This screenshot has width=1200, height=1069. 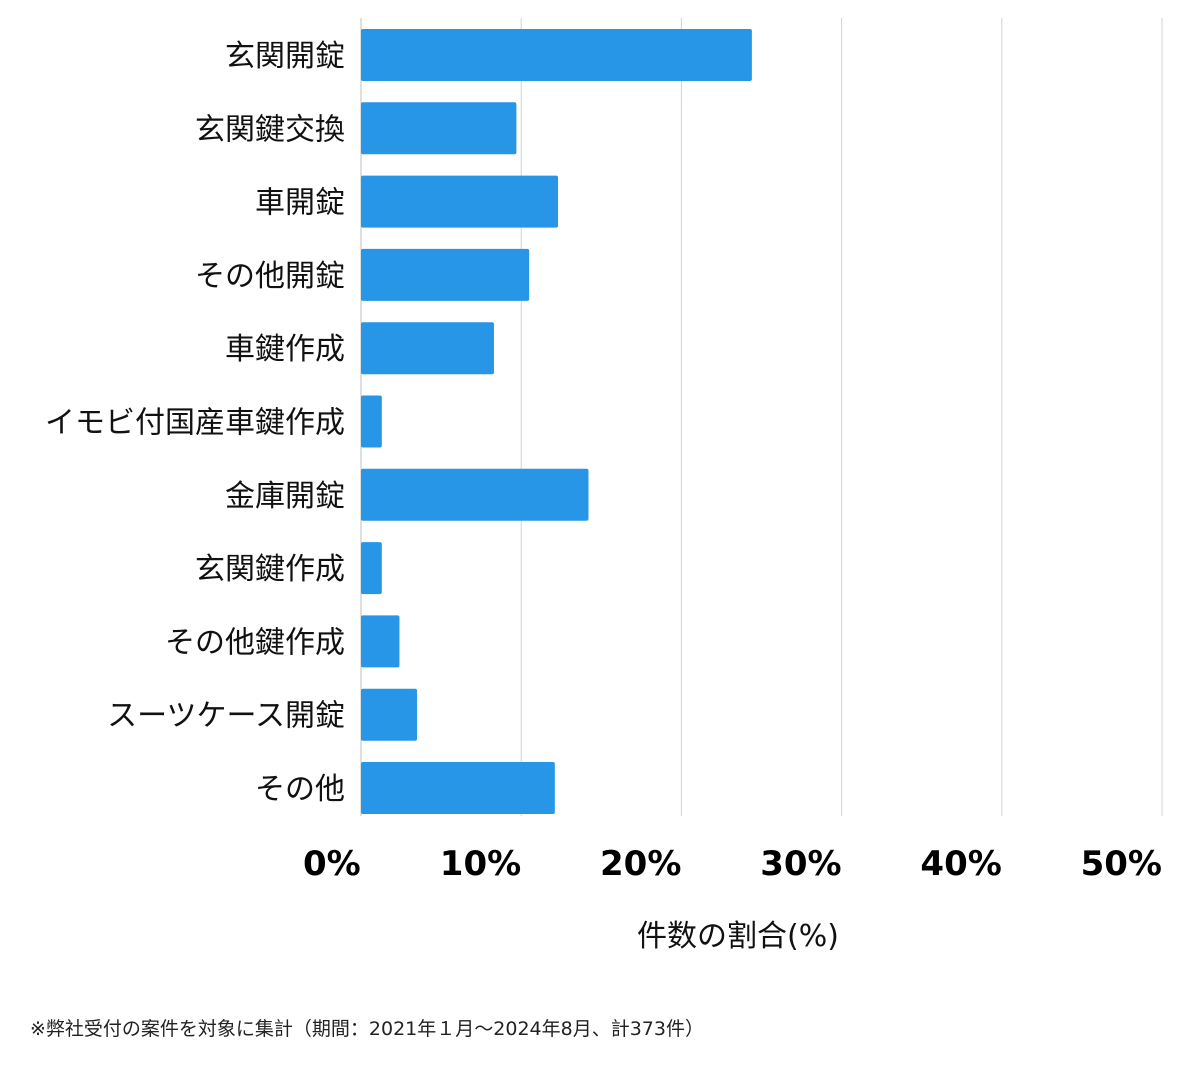 What do you see at coordinates (255, 642) in the screenshot?
I see `category-label: その他鍵作成` at bounding box center [255, 642].